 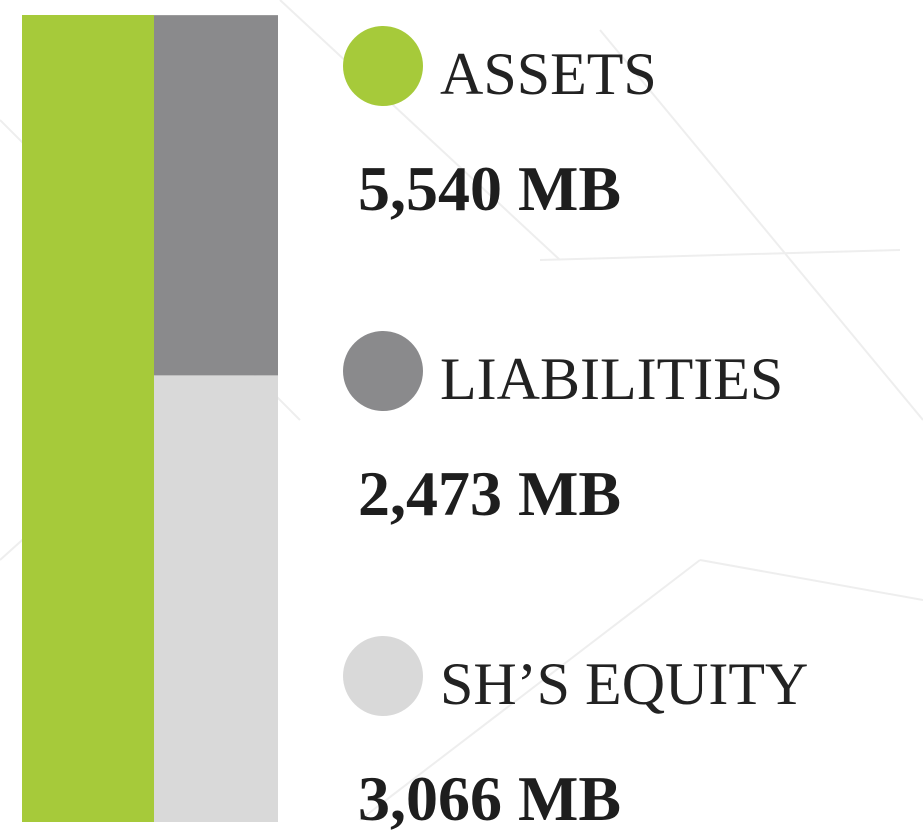 I want to click on value-label: 3,066 MB, so click(x=489, y=797).